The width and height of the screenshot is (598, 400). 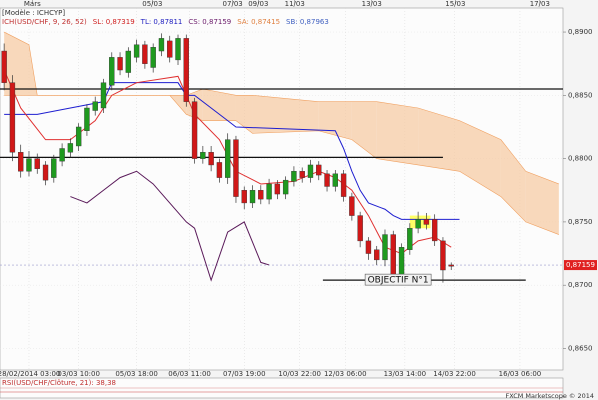 What do you see at coordinates (455, 4) in the screenshot?
I see `top-tick-label: 15/03` at bounding box center [455, 4].